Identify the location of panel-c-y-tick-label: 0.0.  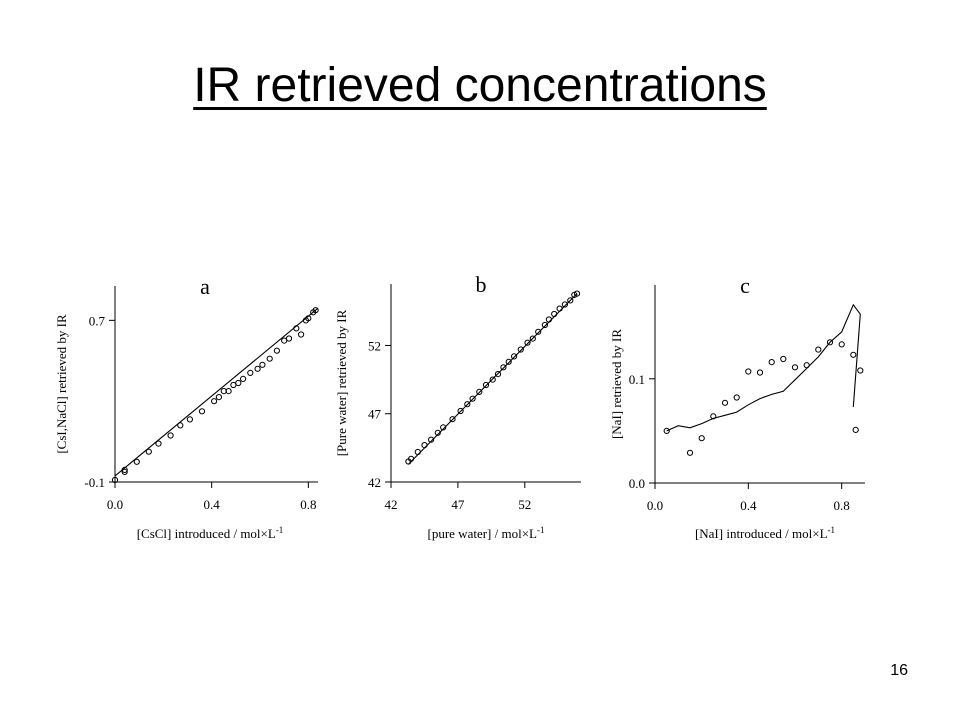
(637, 483).